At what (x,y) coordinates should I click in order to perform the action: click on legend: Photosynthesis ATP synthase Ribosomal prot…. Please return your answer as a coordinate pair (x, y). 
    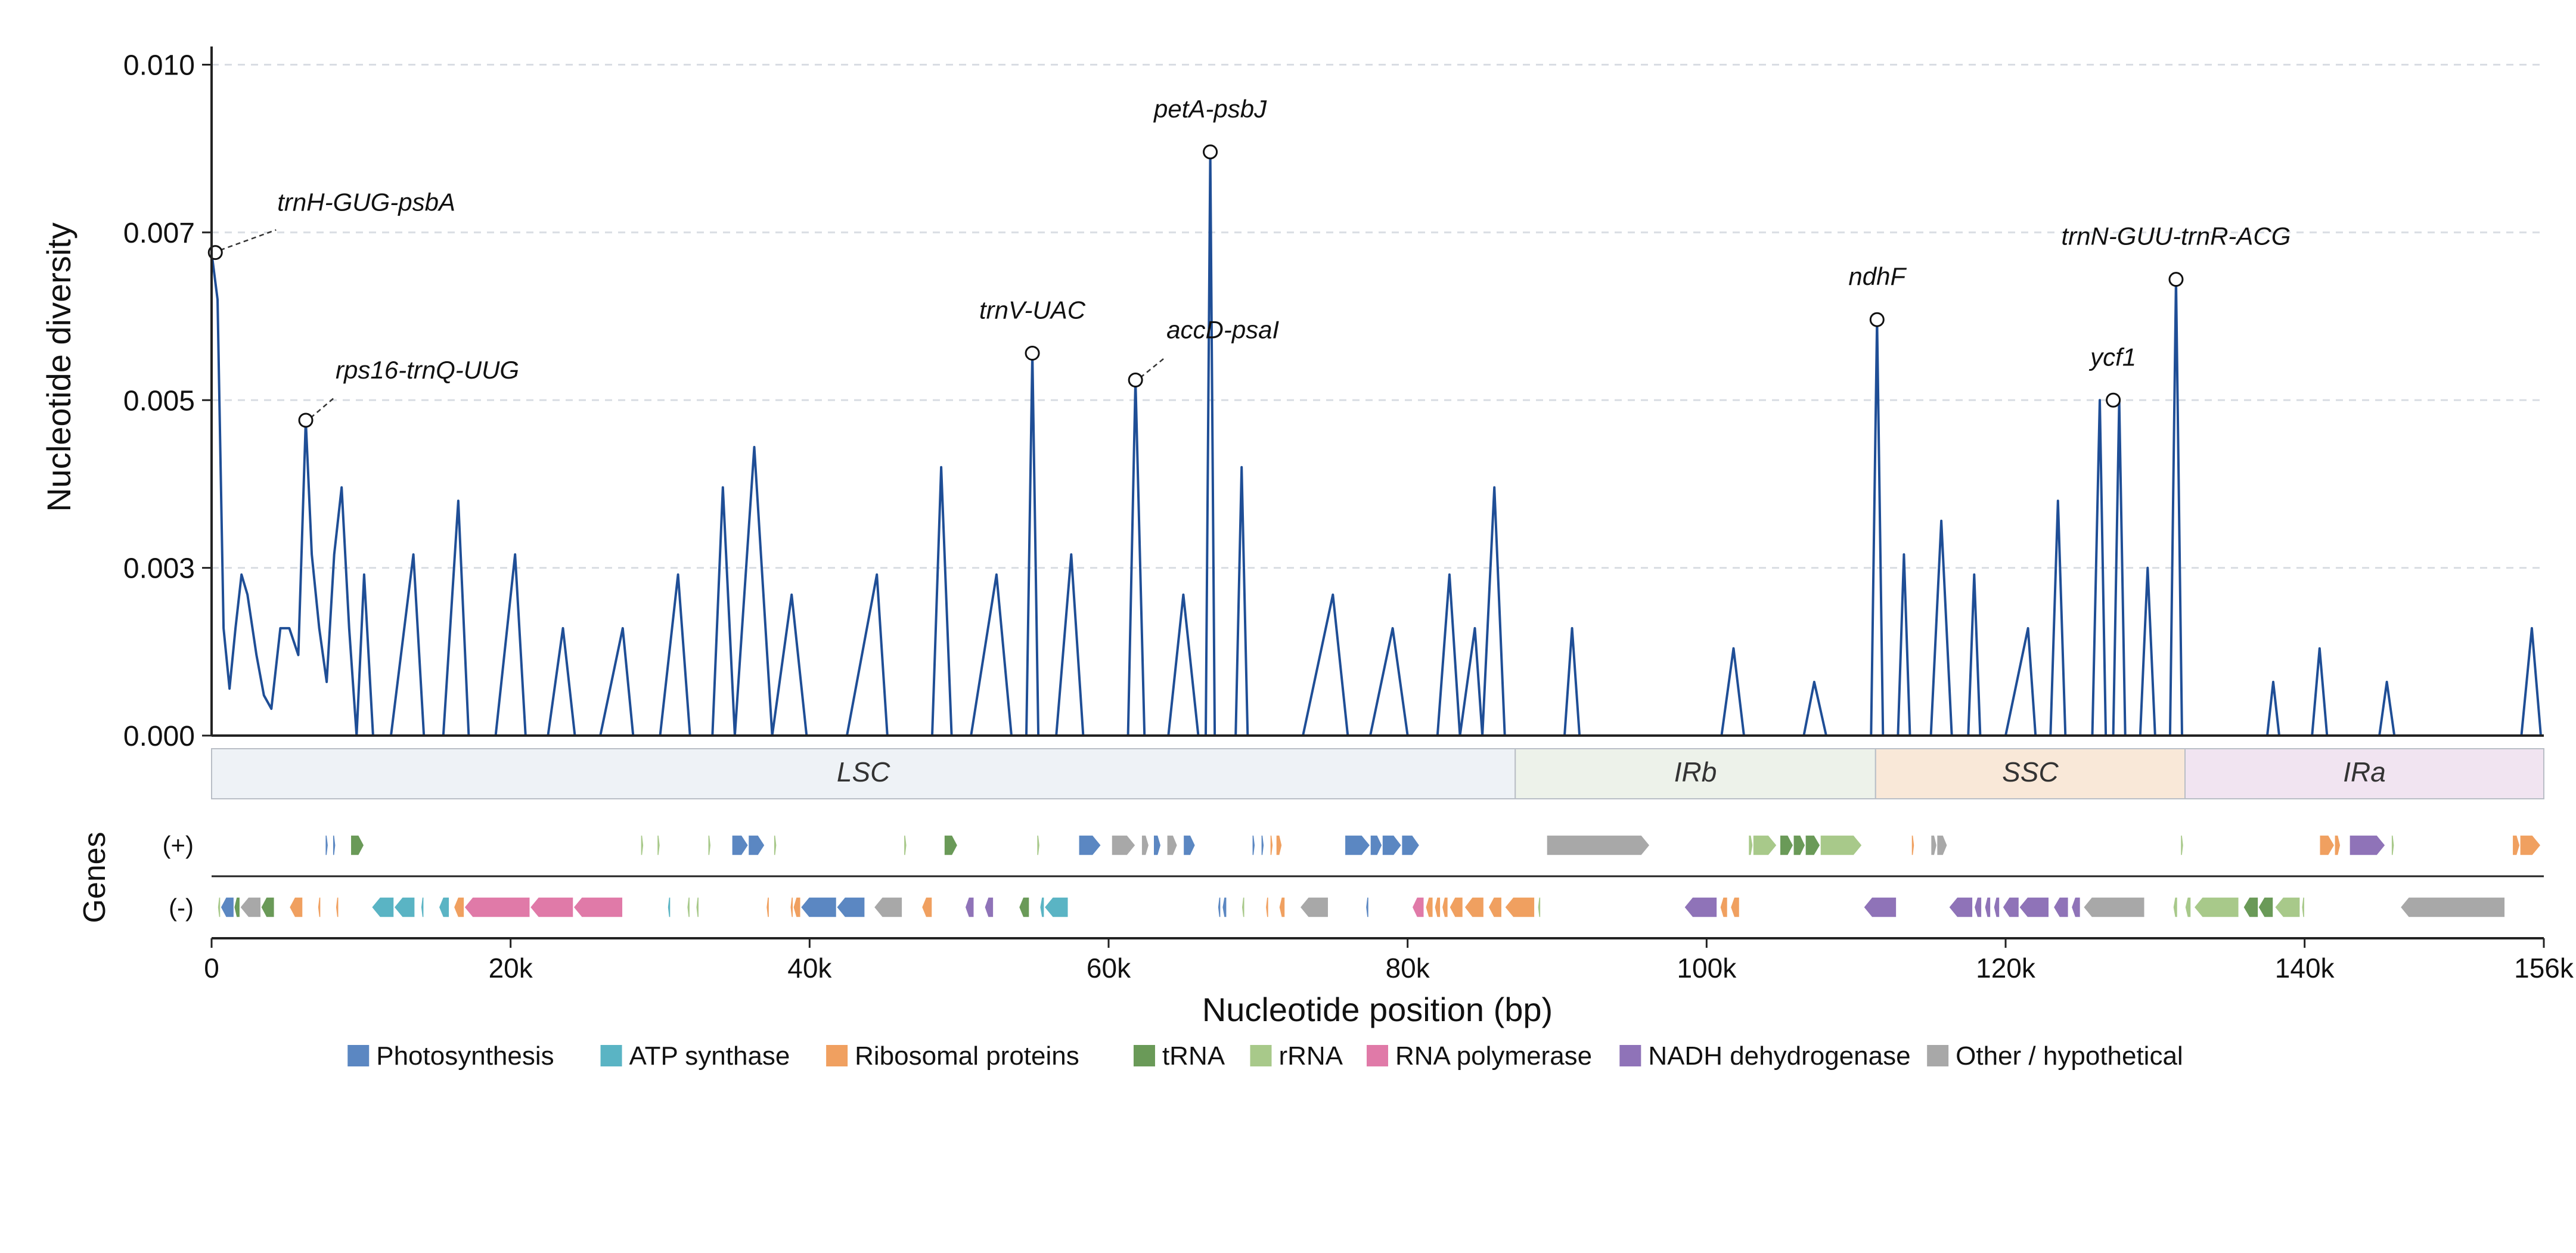
    Looking at the image, I should click on (1265, 1056).